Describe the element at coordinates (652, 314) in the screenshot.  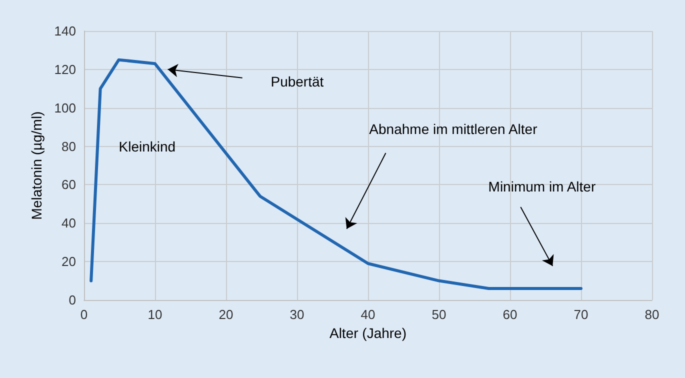
I see `x-tick-label: 80` at that location.